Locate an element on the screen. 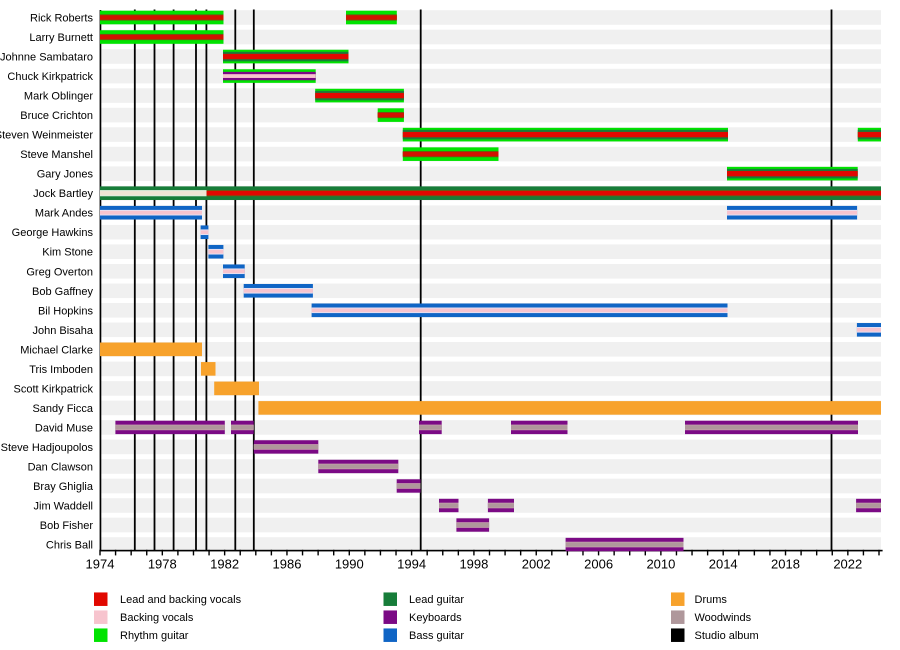  svg-text: Backing vocals is located at coordinates (157, 618).